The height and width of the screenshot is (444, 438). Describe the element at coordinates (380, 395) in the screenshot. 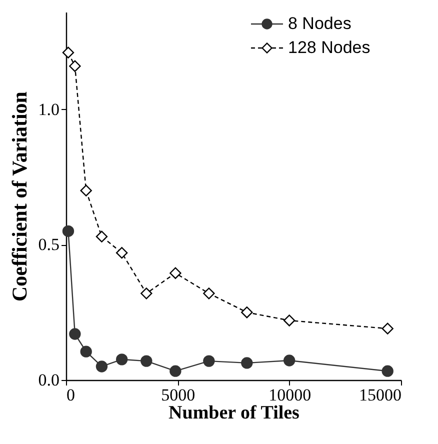

I see `x-tick-label: 15000` at that location.